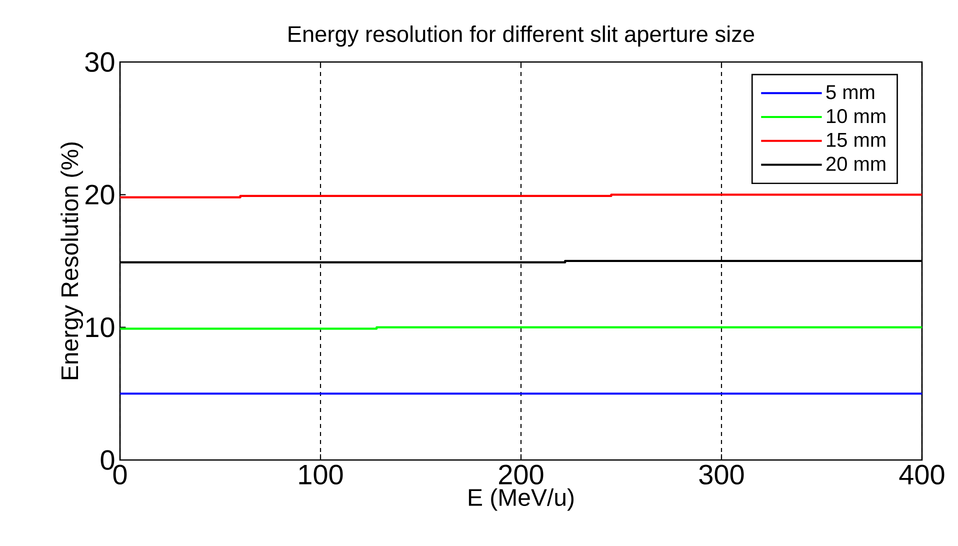 The width and height of the screenshot is (958, 546). What do you see at coordinates (99, 62) in the screenshot?
I see `y-tick-label: 30` at bounding box center [99, 62].